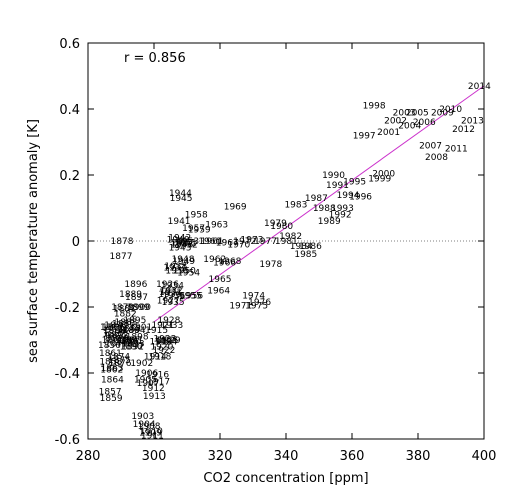 The height and width of the screenshot is (487, 525). Describe the element at coordinates (118, 358) in the screenshot. I see `data-point-label: 1874` at that location.